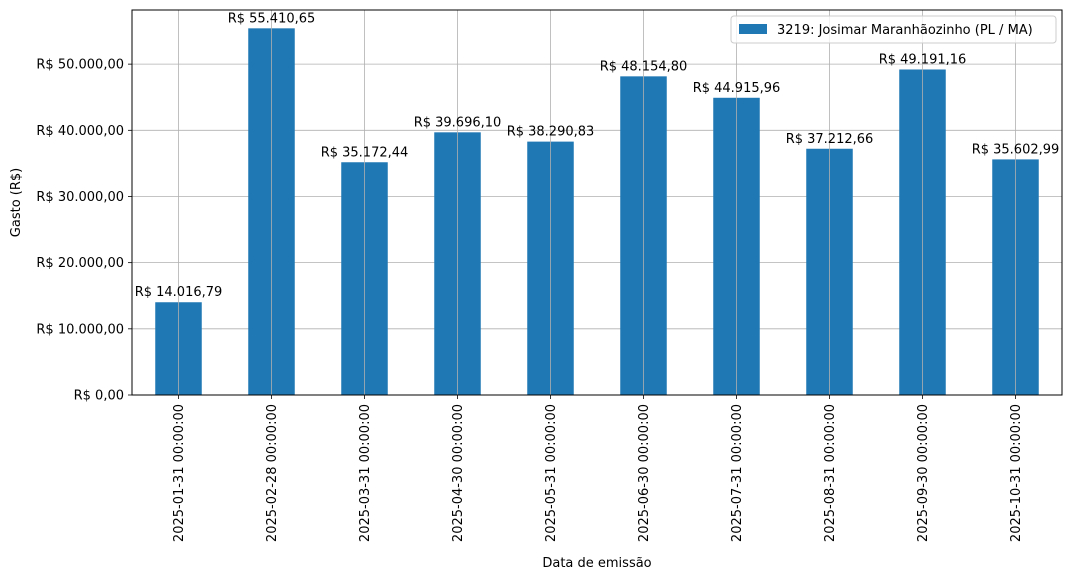 The image size is (1072, 580). What do you see at coordinates (365, 152) in the screenshot?
I see `bar-value-label: R$ 35.172,44` at bounding box center [365, 152].